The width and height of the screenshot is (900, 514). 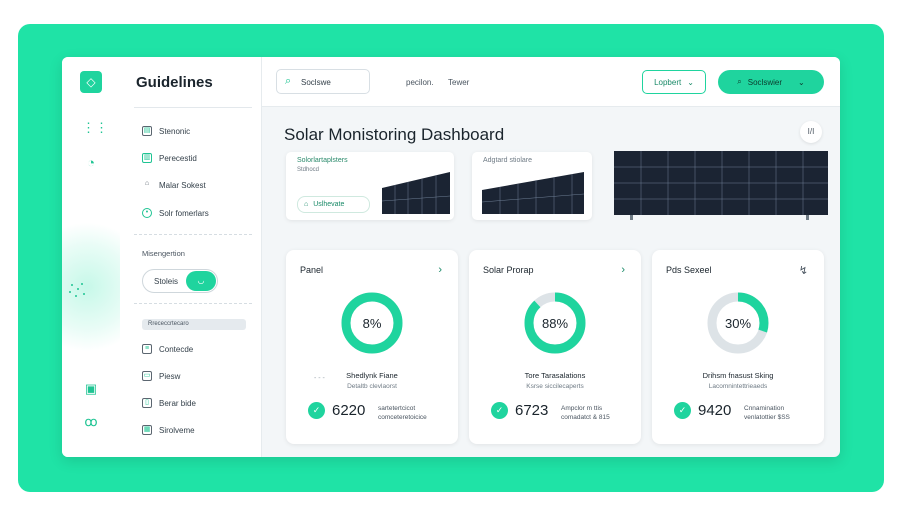 I want to click on page-title: Solar Monistoring Dashboard, so click(x=394, y=134).